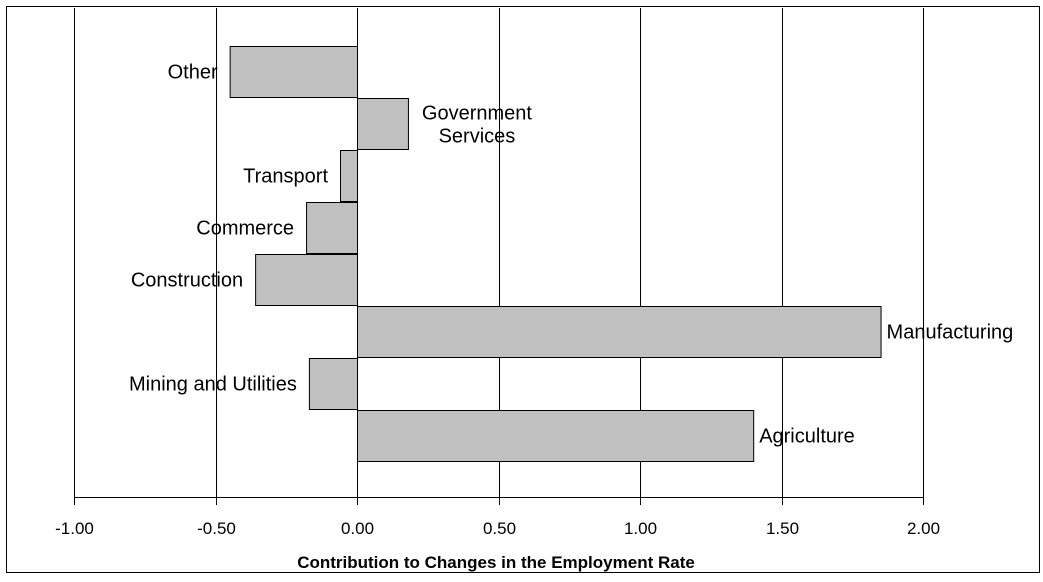 Image resolution: width=1043 pixels, height=582 pixels. What do you see at coordinates (74, 528) in the screenshot?
I see `x-tick-label: -1.00` at bounding box center [74, 528].